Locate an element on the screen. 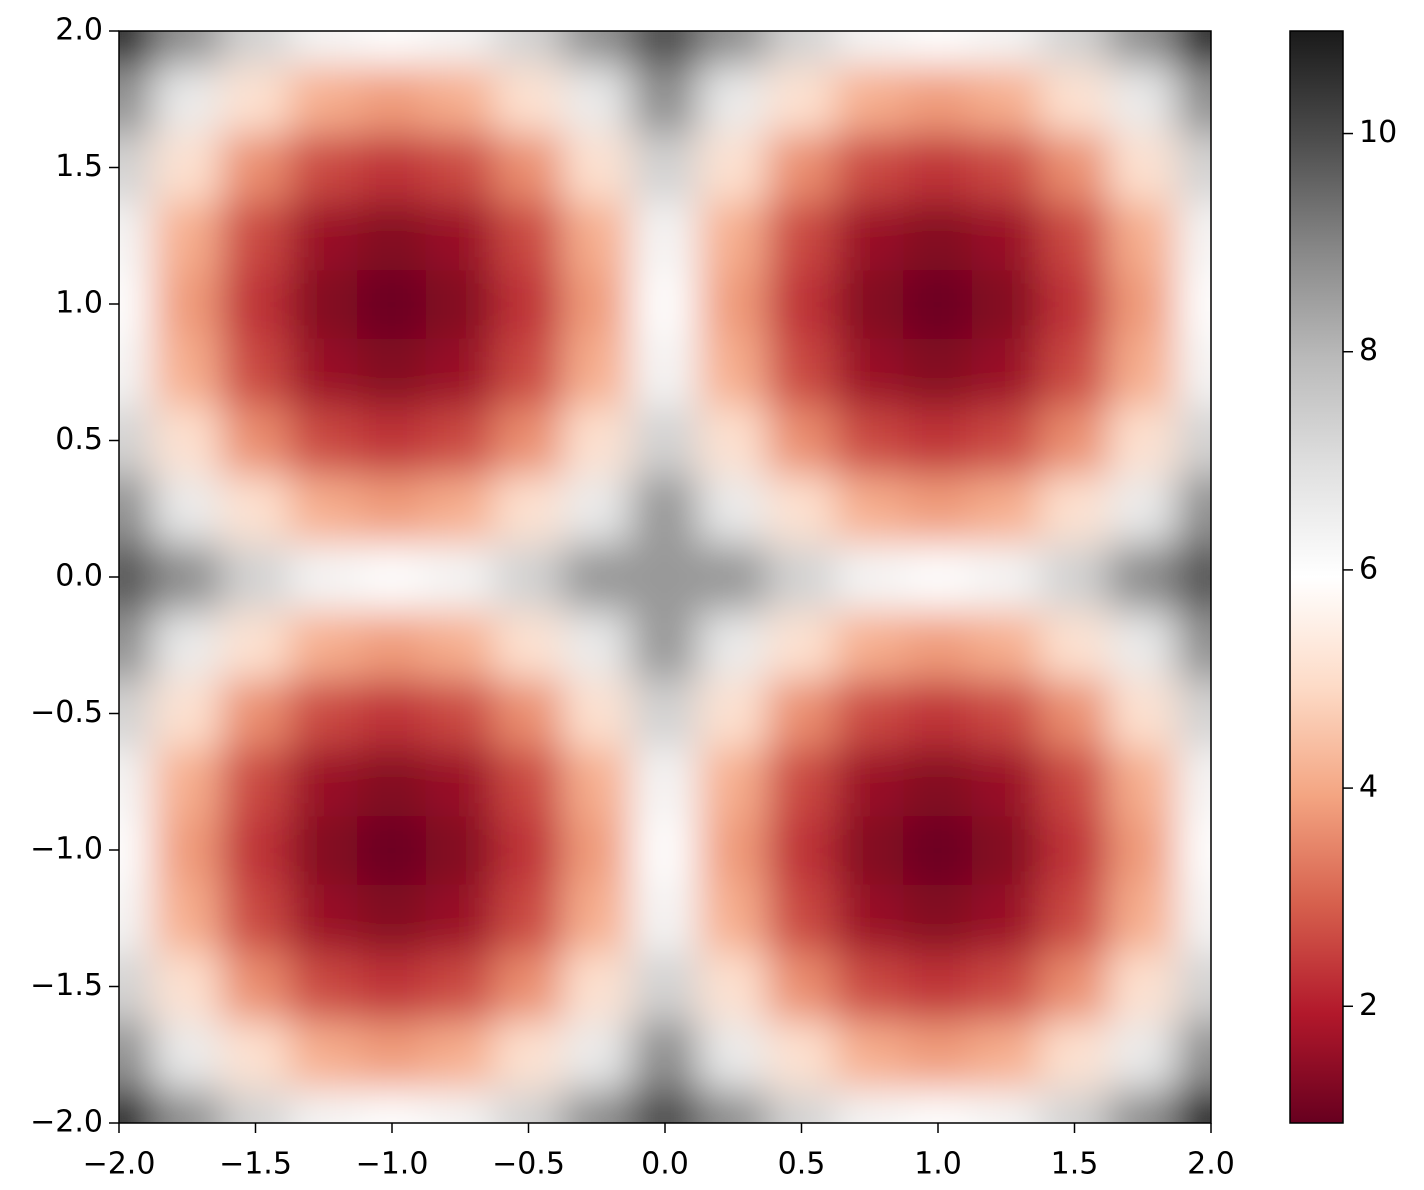  colorbar-tick-label: 6 is located at coordinates (1368, 568).